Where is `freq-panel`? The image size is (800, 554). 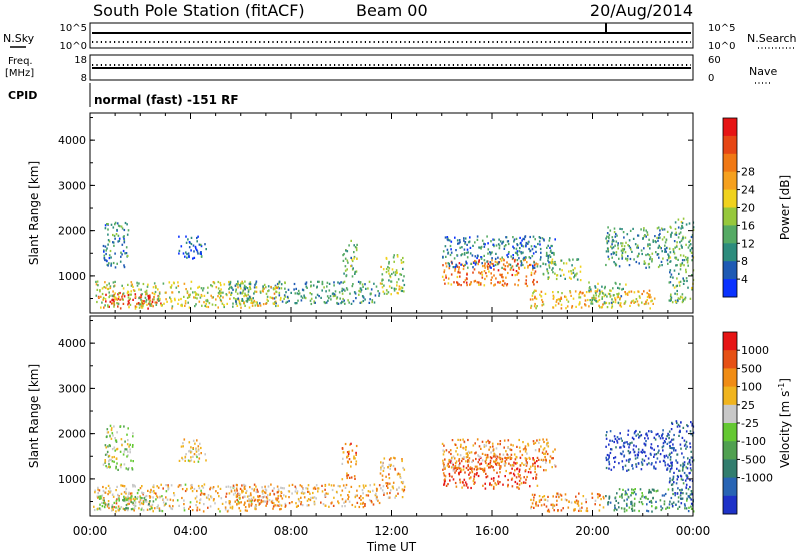 freq-panel is located at coordinates (391, 67).